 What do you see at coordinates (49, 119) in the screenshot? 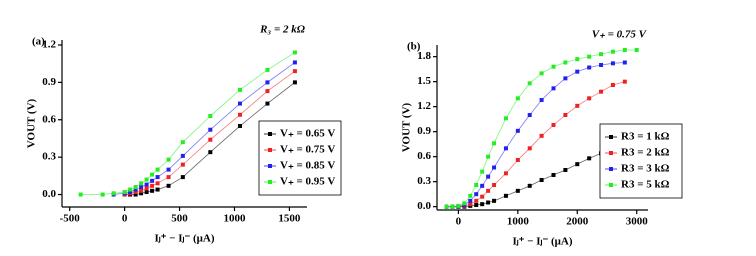
I see `y-tick-label: 0.6` at bounding box center [49, 119].